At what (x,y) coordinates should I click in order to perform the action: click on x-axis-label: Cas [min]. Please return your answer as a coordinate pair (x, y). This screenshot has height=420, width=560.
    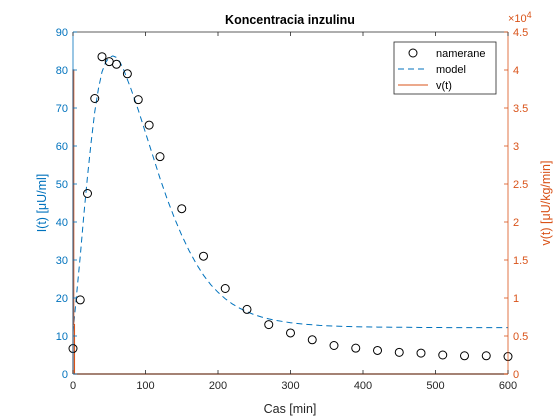
    Looking at the image, I should click on (290, 409).